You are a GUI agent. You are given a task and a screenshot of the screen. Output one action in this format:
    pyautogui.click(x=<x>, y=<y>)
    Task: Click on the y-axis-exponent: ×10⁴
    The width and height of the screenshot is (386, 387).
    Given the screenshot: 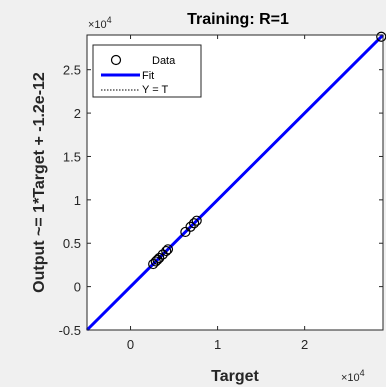 What is the action you would take?
    pyautogui.click(x=100, y=23)
    